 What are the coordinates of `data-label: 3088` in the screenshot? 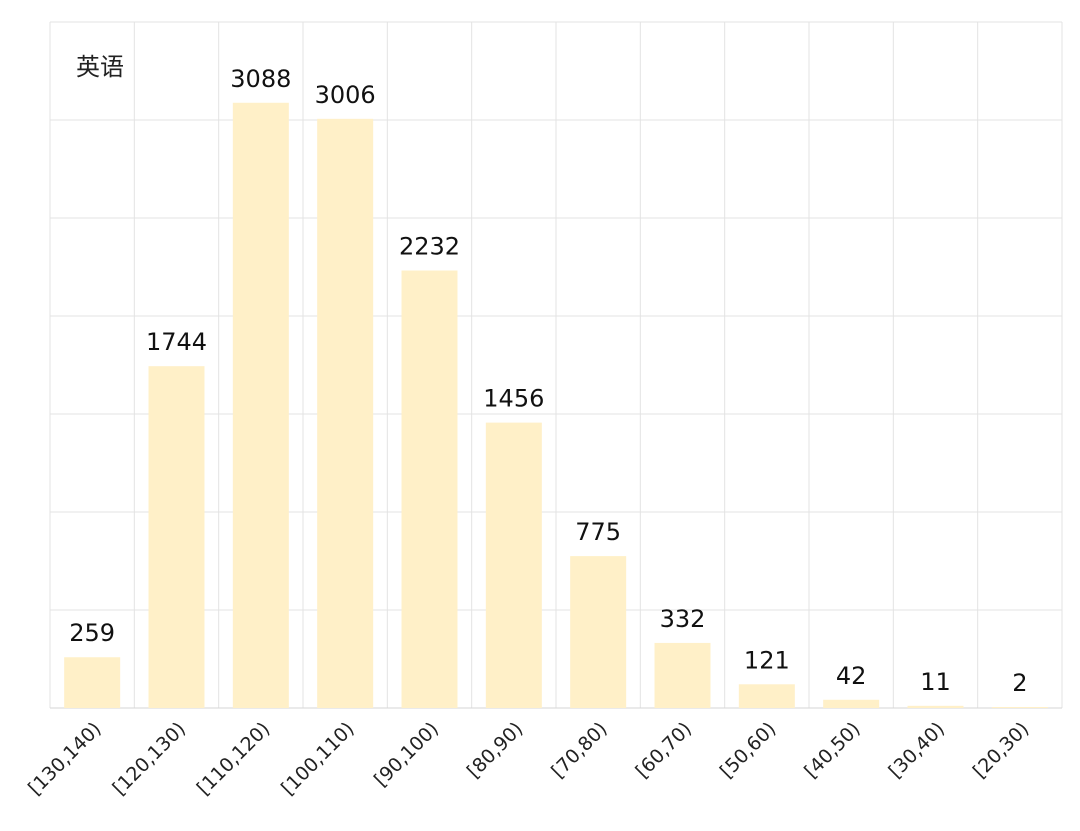 It's located at (260, 79).